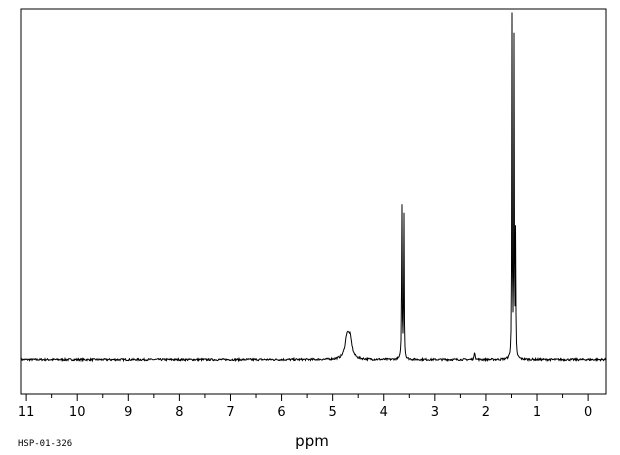  I want to click on x-tick-label: 4, so click(384, 412).